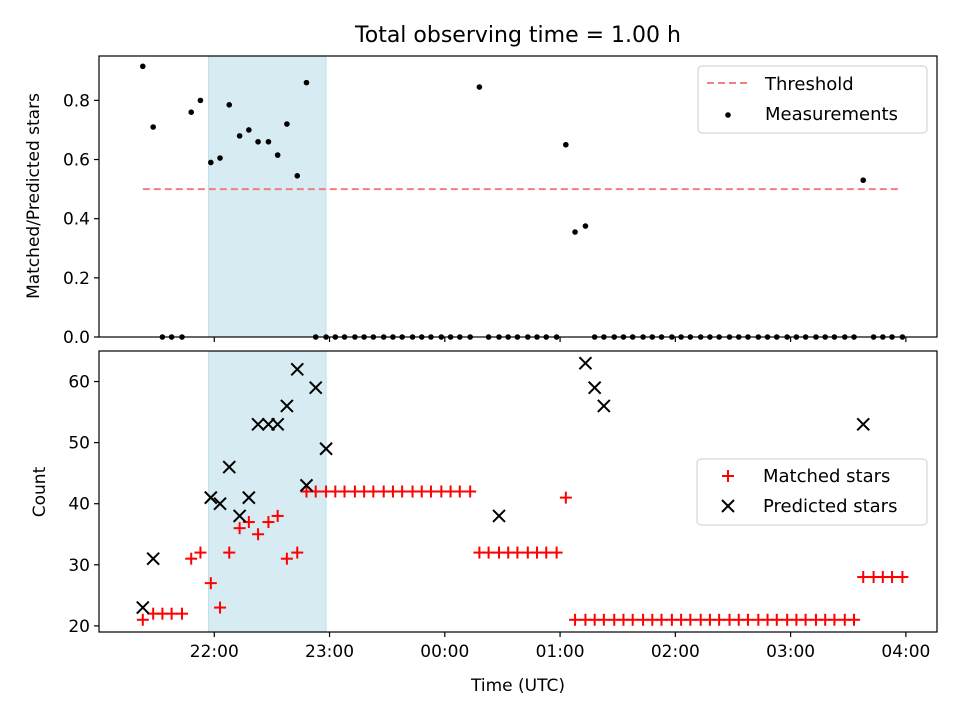 The height and width of the screenshot is (720, 960). Describe the element at coordinates (517, 686) in the screenshot. I see `x-axis-label: Time (UTC)` at that location.